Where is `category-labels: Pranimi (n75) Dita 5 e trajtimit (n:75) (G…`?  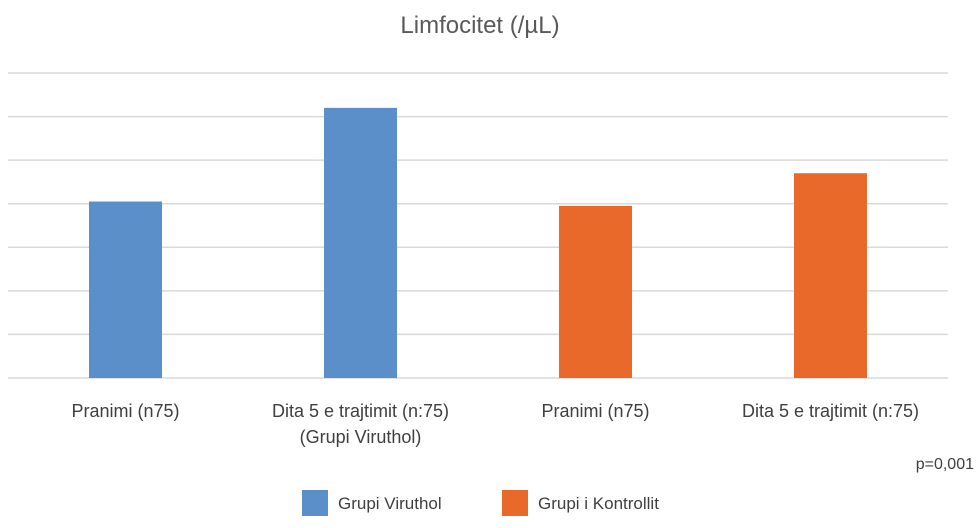 category-labels: Pranimi (n75) Dita 5 e trajtimit (n:75) (G… is located at coordinates (495, 424).